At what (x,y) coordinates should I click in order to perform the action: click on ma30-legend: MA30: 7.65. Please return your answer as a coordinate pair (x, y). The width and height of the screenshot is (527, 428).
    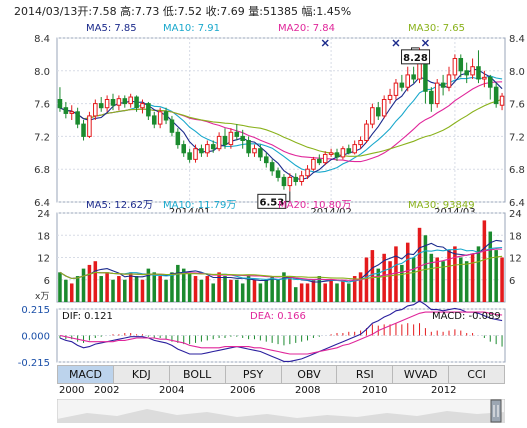
    Looking at the image, I should click on (436, 28).